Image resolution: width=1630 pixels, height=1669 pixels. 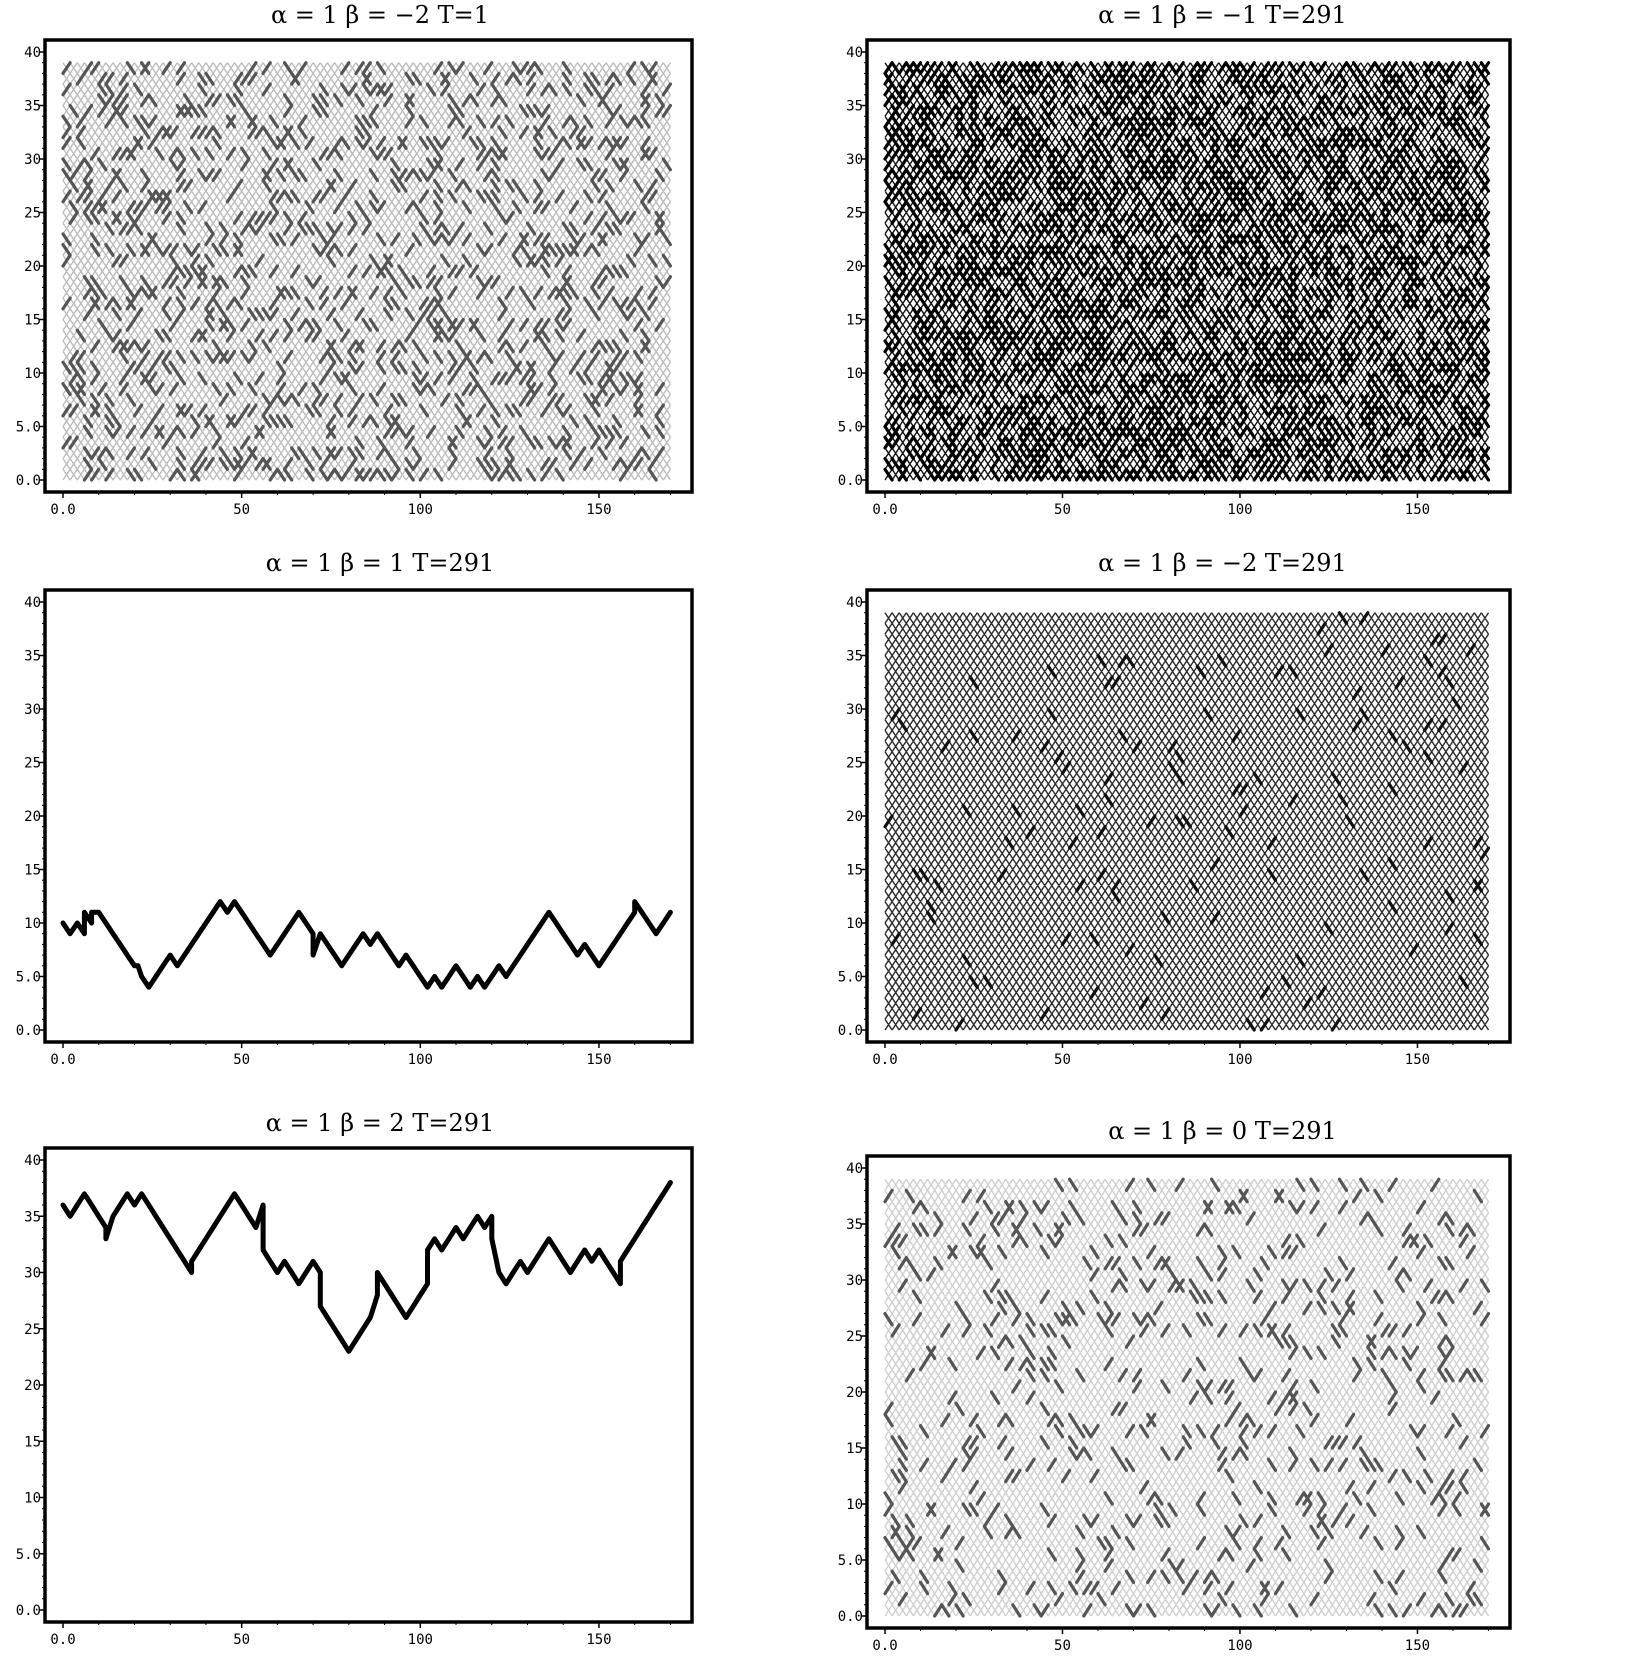 I want to click on chart-title: α = 1 β = −1 T=291, so click(x=1222, y=15).